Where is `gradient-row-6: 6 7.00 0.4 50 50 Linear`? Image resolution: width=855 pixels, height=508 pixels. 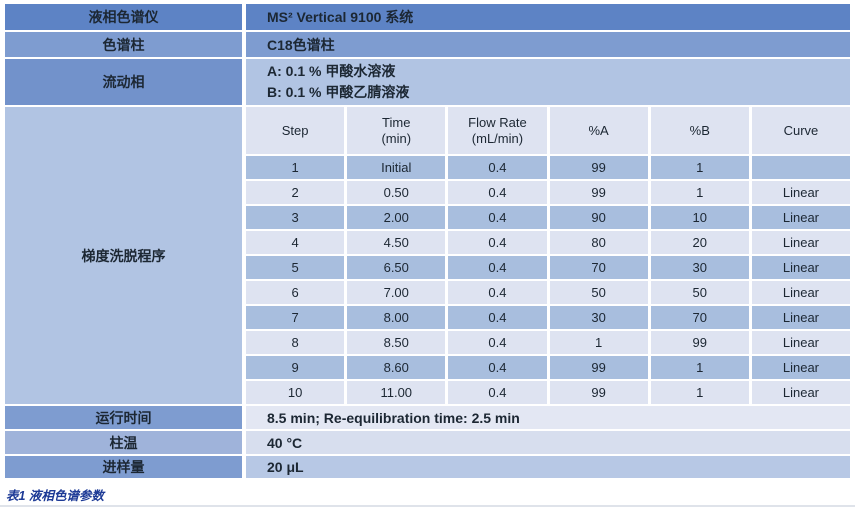 gradient-row-6: 6 7.00 0.4 50 50 Linear is located at coordinates (548, 292).